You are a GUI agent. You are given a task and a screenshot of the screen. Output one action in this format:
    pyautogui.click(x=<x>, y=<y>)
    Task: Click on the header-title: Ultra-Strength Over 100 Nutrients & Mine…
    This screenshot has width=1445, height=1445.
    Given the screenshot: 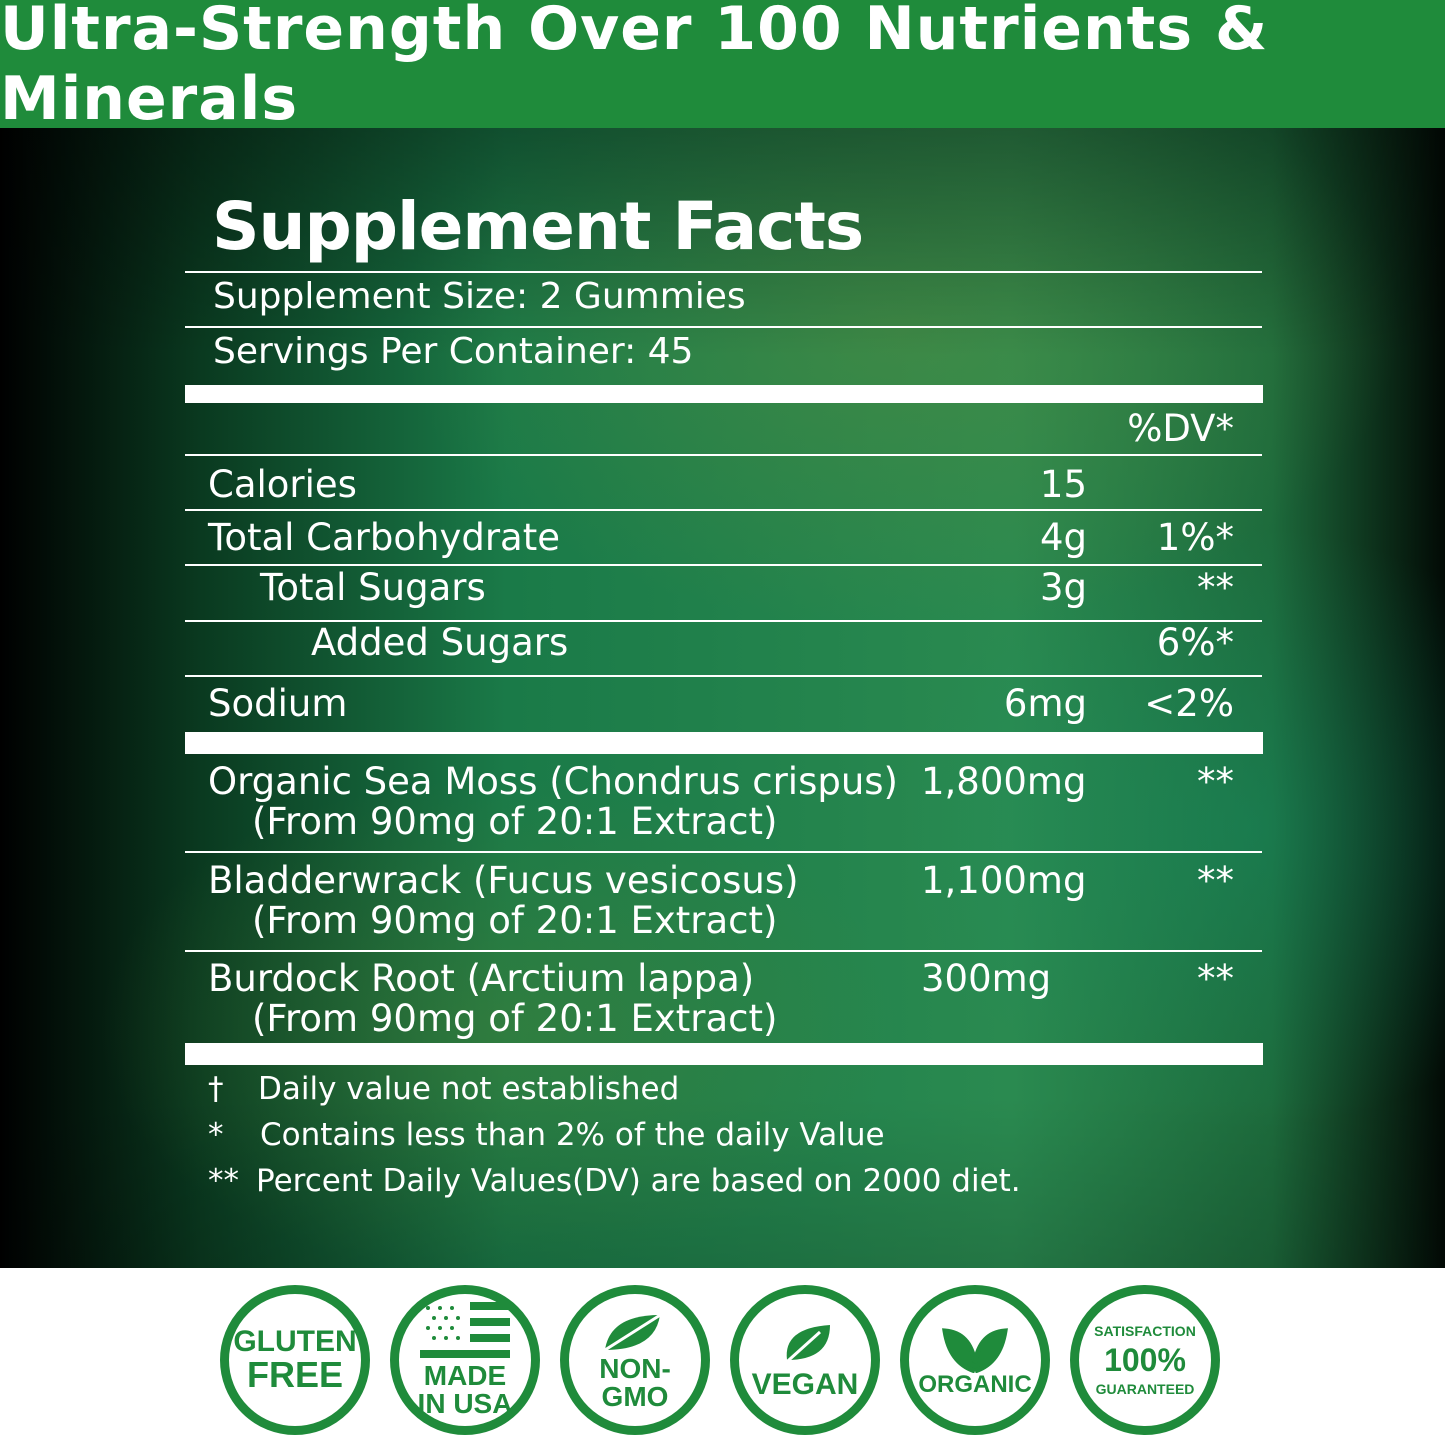 What is the action you would take?
    pyautogui.click(x=634, y=67)
    